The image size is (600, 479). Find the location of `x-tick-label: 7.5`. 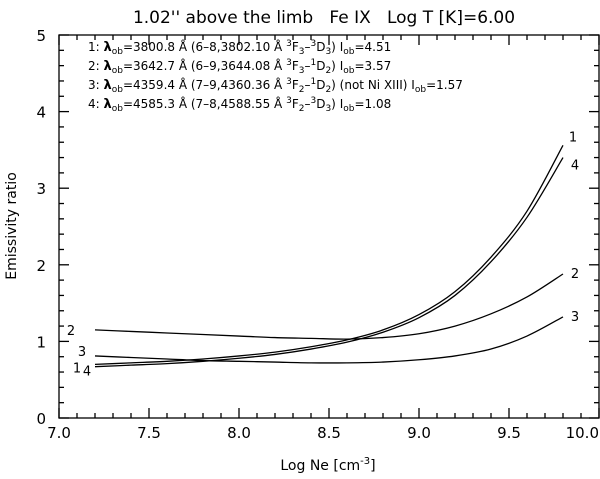

x-tick-label: 7.5 is located at coordinates (149, 433).